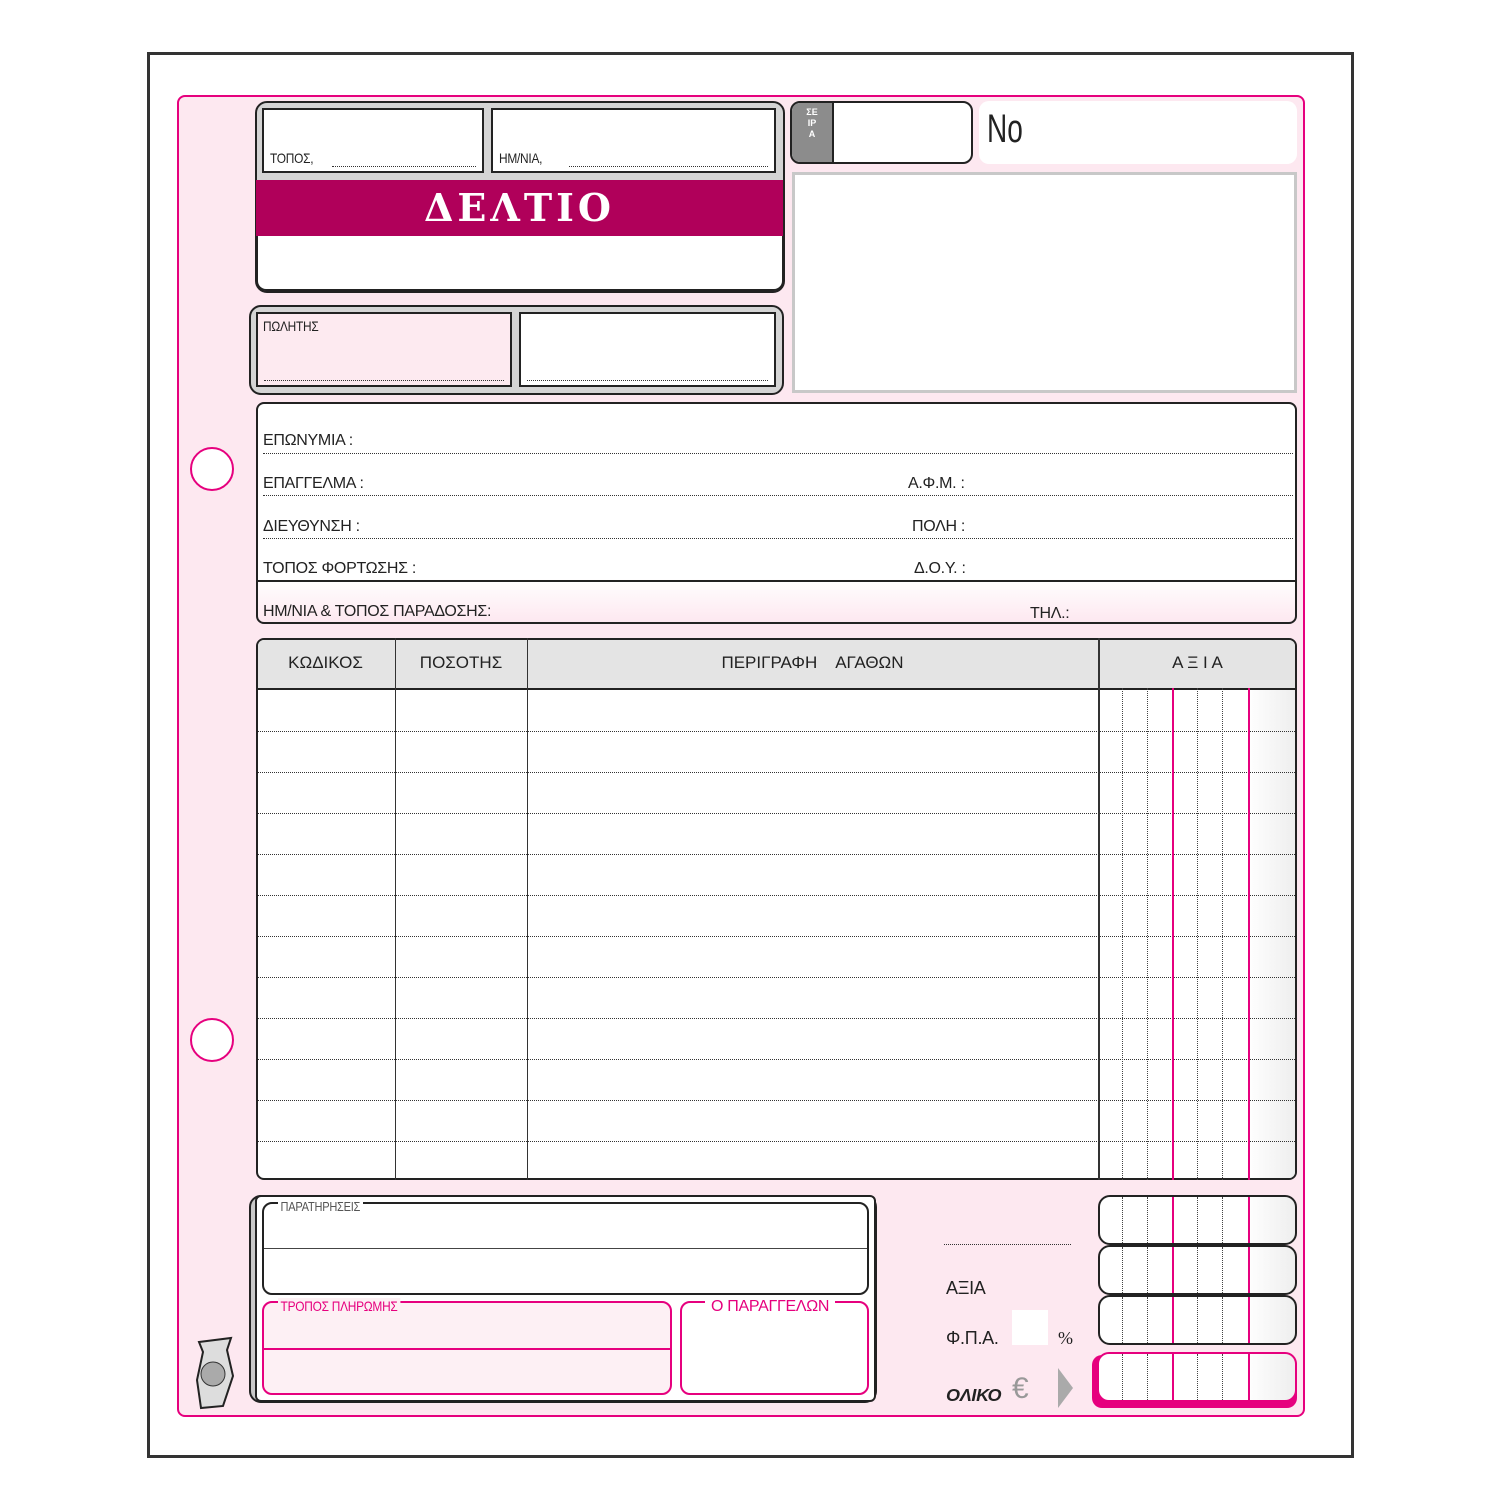  Describe the element at coordinates (320, 1206) in the screenshot. I see `remarks-label: ΠΑΡΑΤΗΡΗΣΕΙΣ` at that location.